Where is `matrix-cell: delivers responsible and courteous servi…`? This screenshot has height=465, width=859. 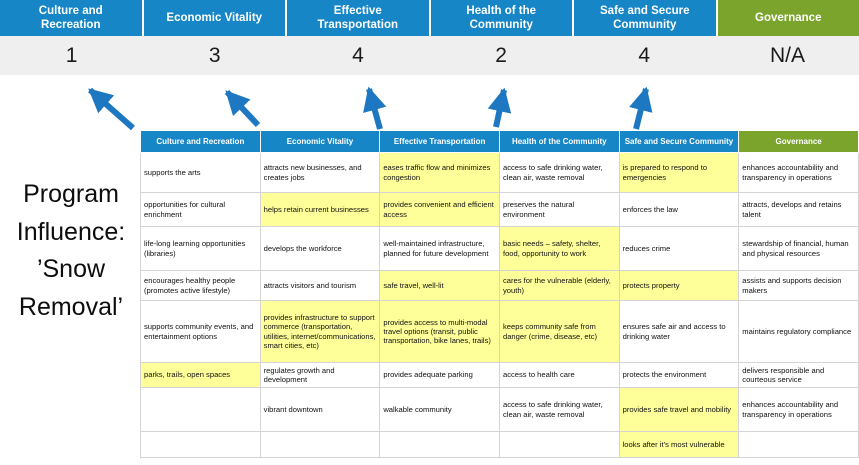 matrix-cell: delivers responsible and courteous servi… is located at coordinates (798, 375).